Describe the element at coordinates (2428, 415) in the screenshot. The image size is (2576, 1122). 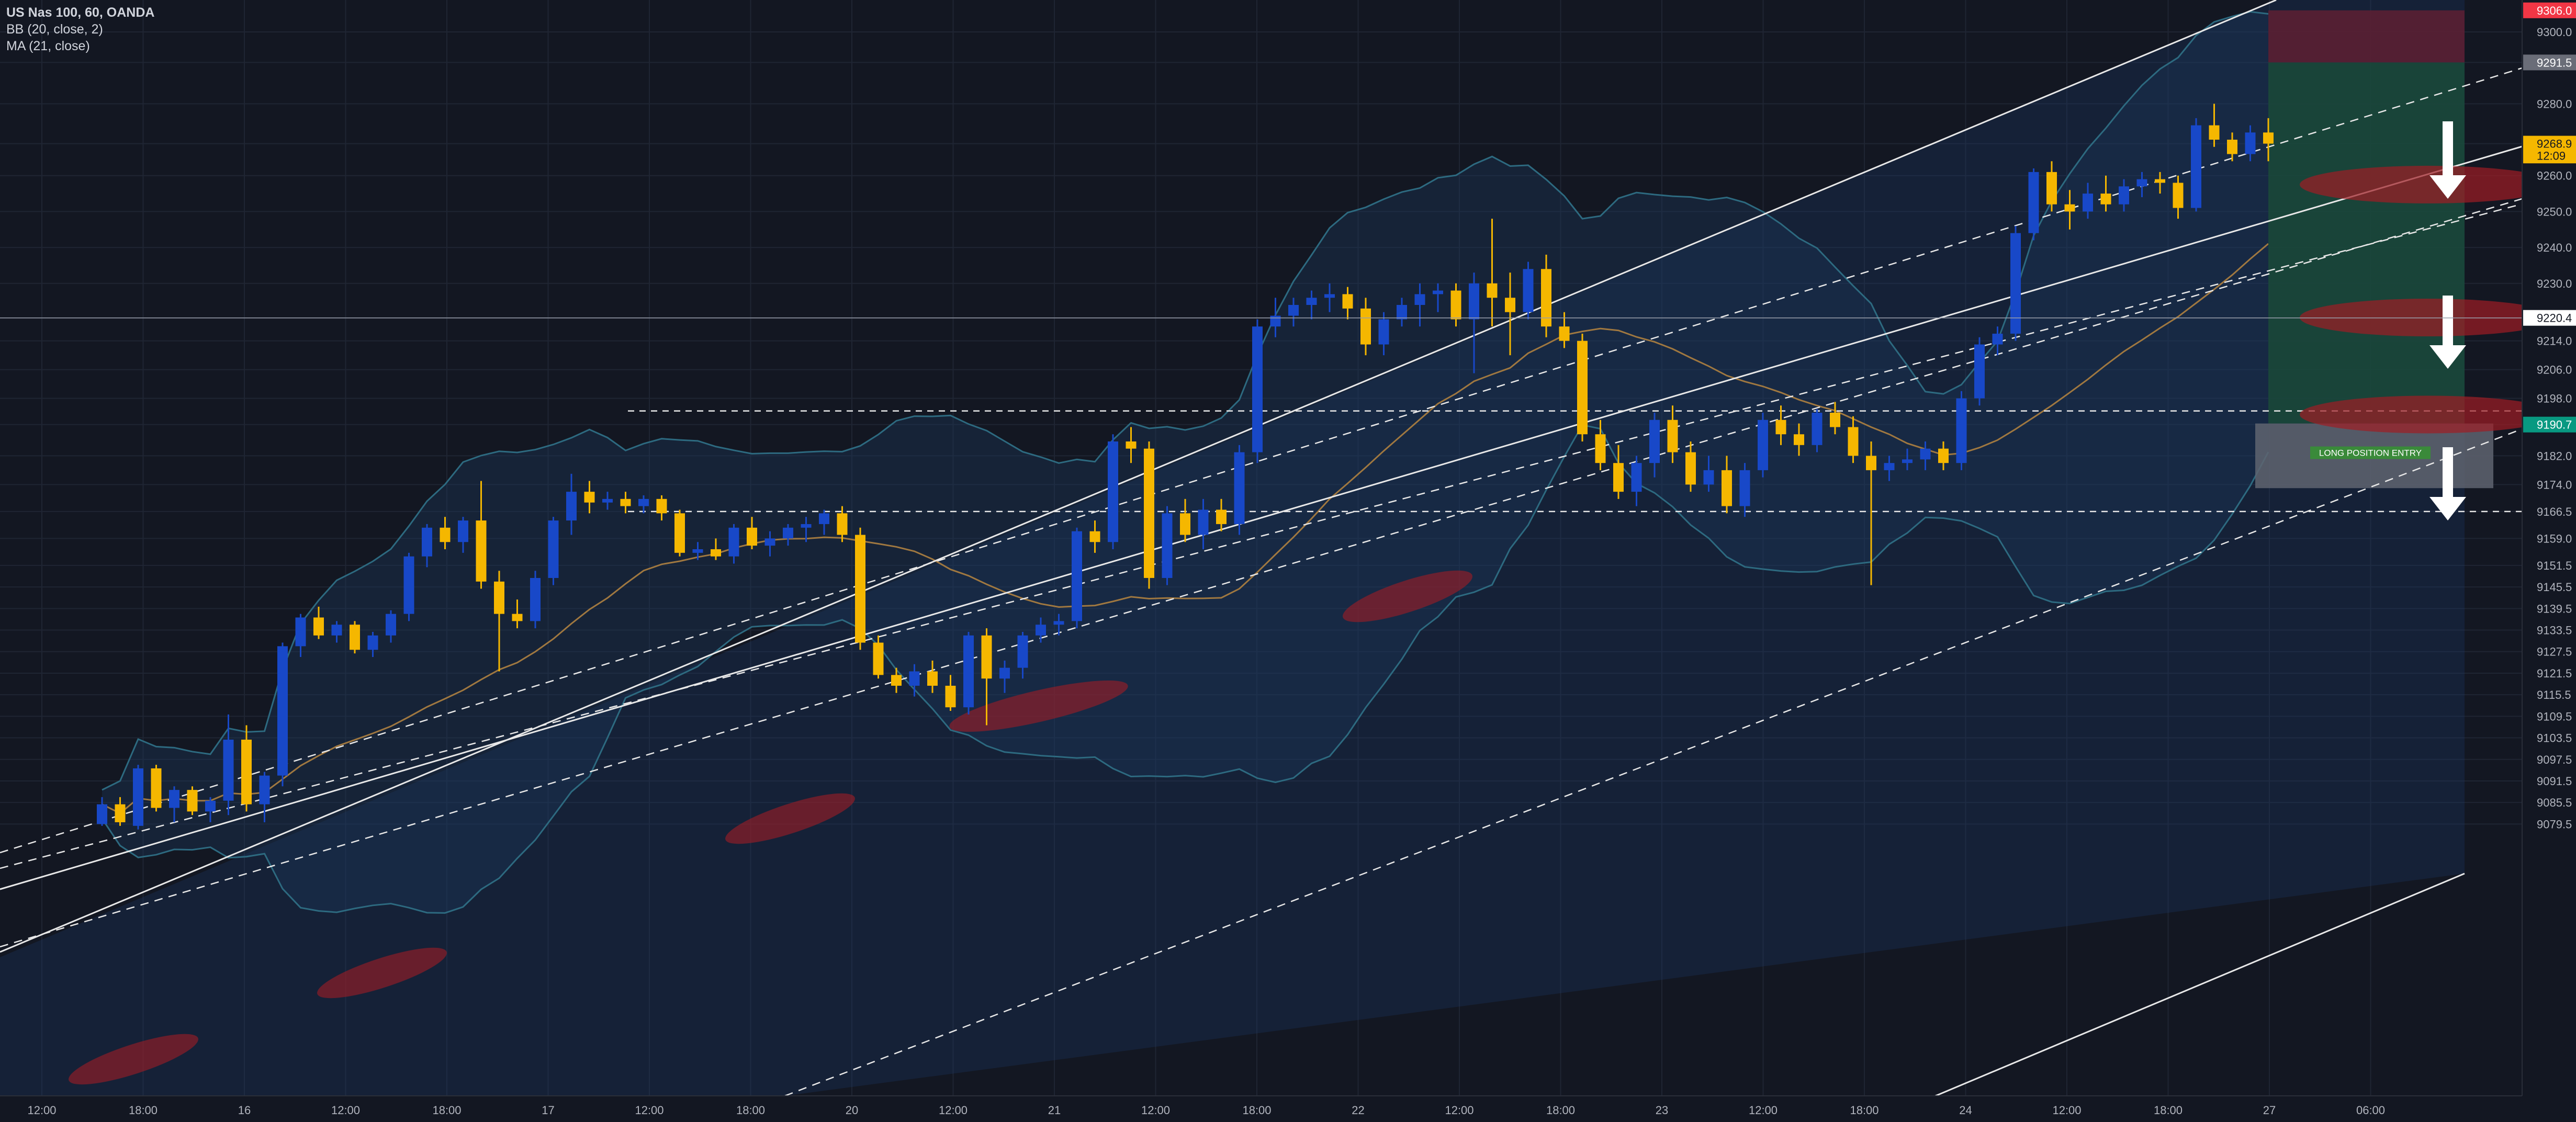
I see `target-ellipse` at that location.